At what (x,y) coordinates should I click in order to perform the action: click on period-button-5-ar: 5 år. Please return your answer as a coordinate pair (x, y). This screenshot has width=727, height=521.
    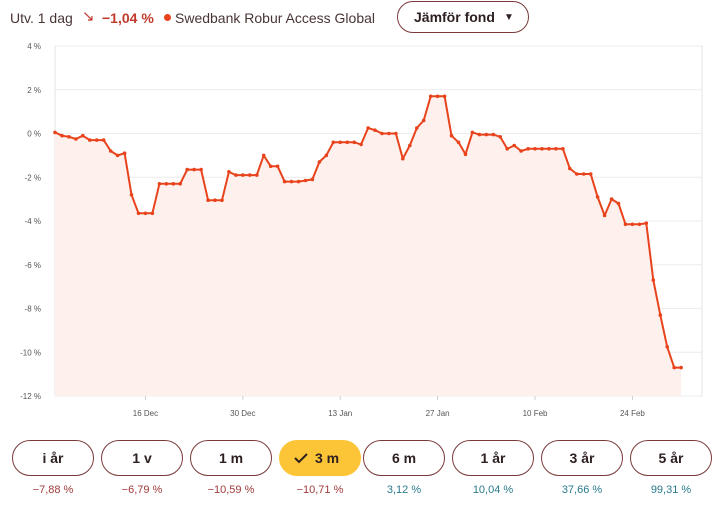
    Looking at the image, I should click on (671, 458).